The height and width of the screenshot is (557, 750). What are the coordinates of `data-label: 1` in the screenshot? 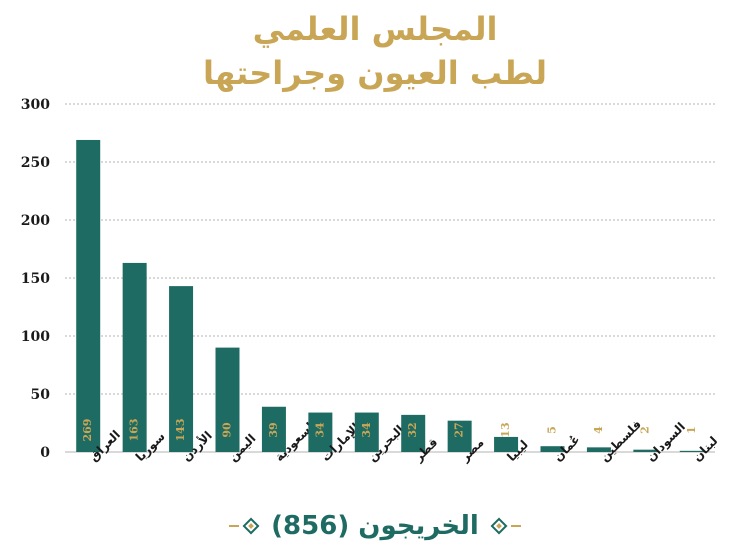 It's located at (691, 430).